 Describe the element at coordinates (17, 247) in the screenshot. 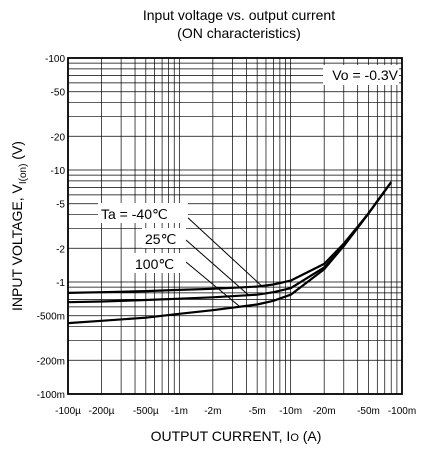

I see `y-axis-label-main: INPUT VOLTAGE, V` at that location.